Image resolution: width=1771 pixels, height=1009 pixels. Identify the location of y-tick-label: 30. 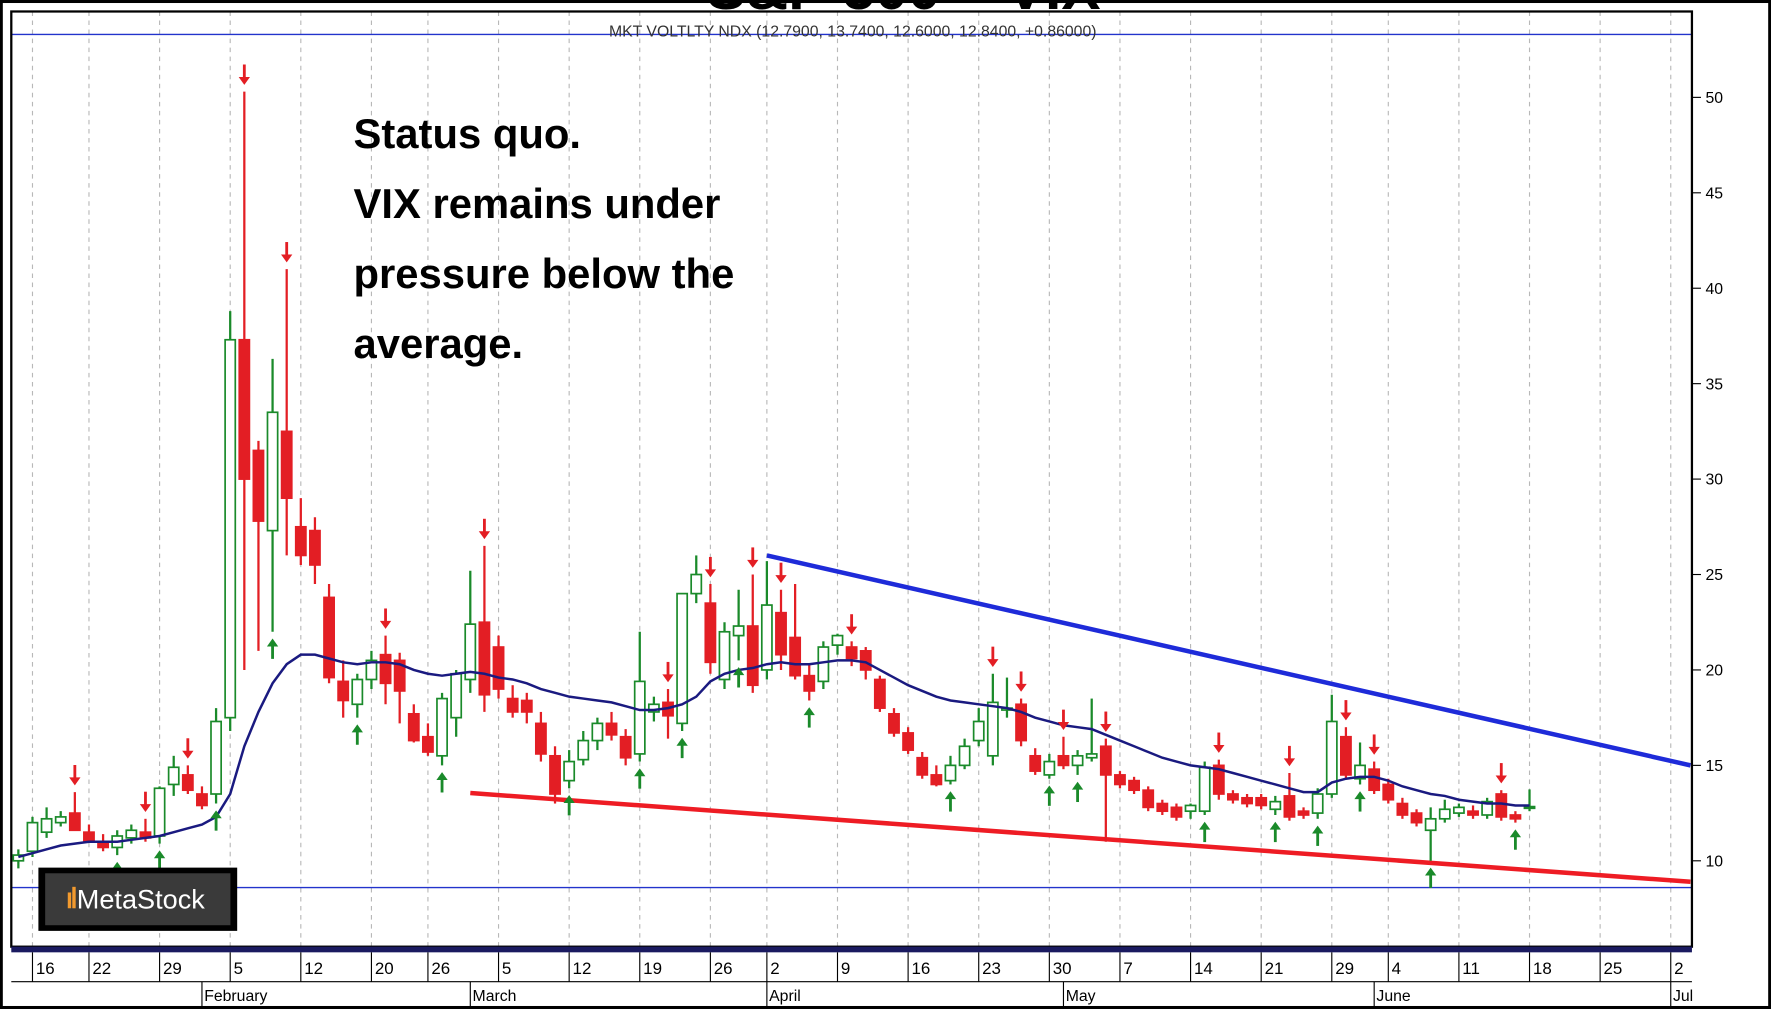
(1714, 480).